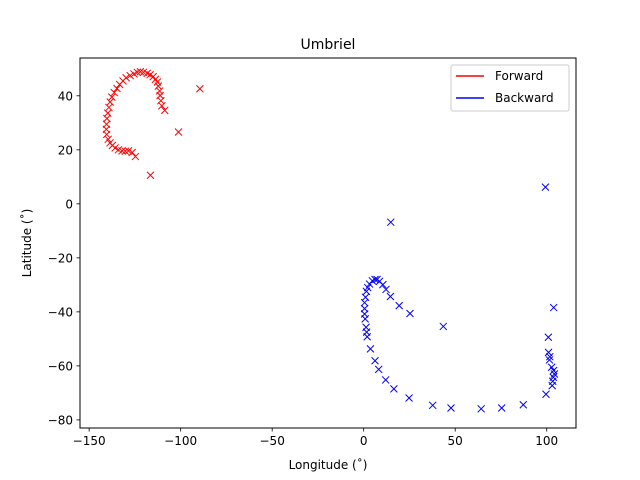  I want to click on y-tick-label: −60, so click(60, 366).